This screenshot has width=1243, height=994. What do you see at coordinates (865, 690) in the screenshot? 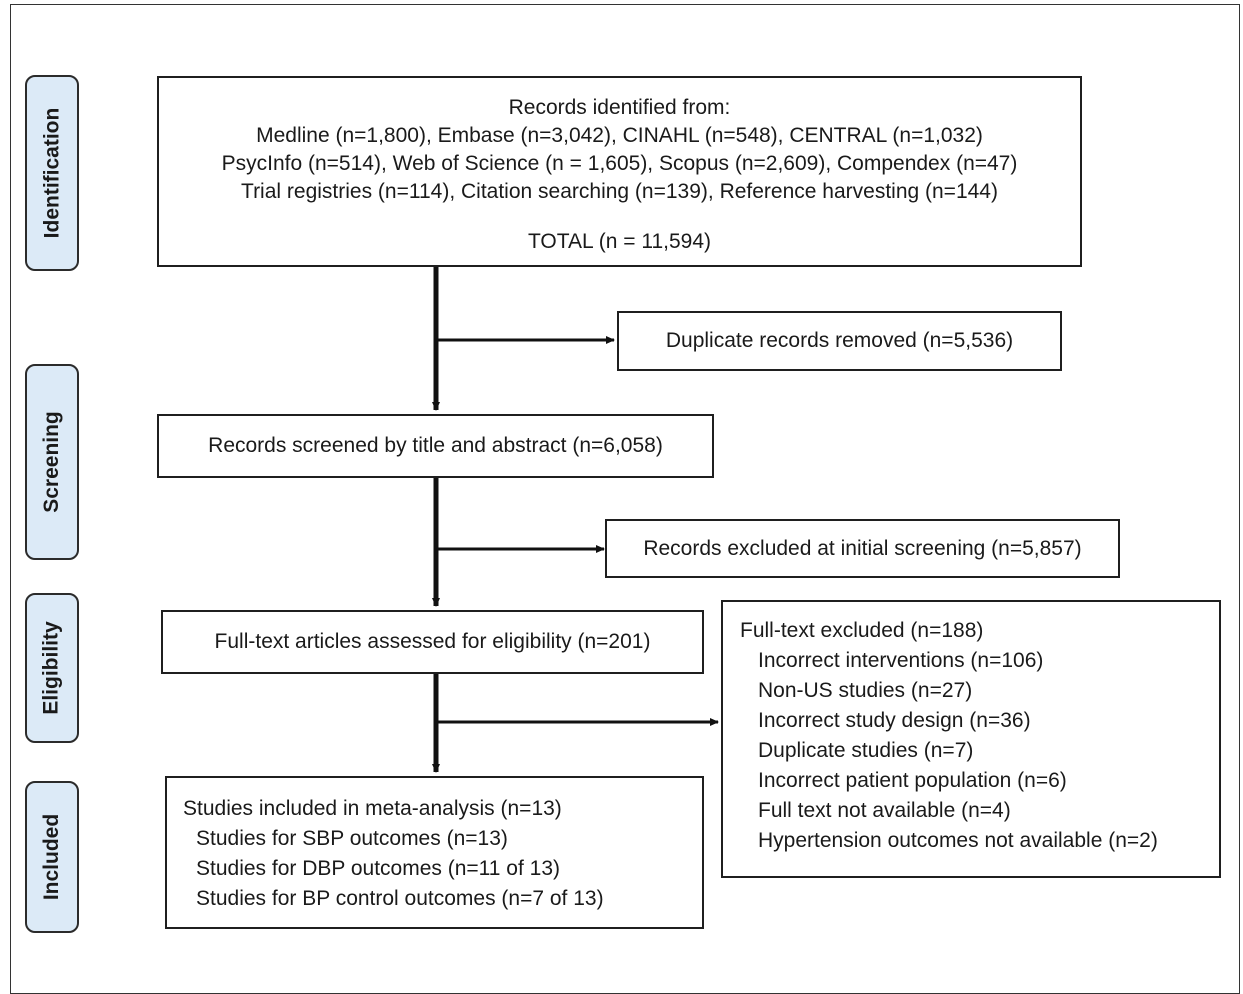
I see `exclusion-reason: Non-US studies (n=27)` at bounding box center [865, 690].